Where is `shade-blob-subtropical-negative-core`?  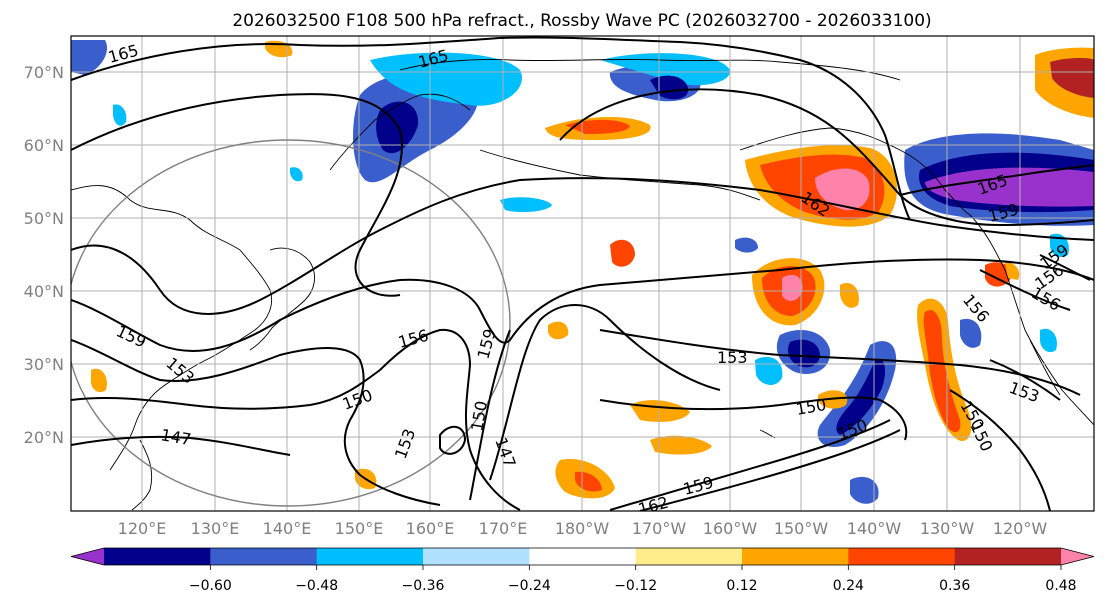 shade-blob-subtropical-negative-core is located at coordinates (803, 353).